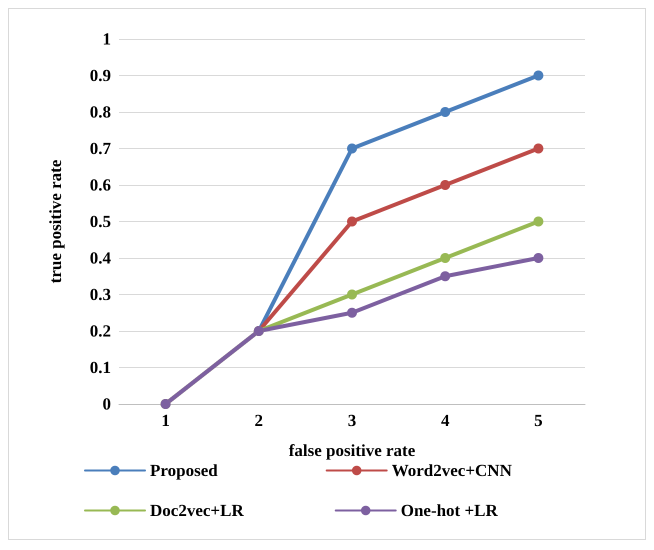  Describe the element at coordinates (100, 367) in the screenshot. I see `y-tick-label: 0.1` at that location.